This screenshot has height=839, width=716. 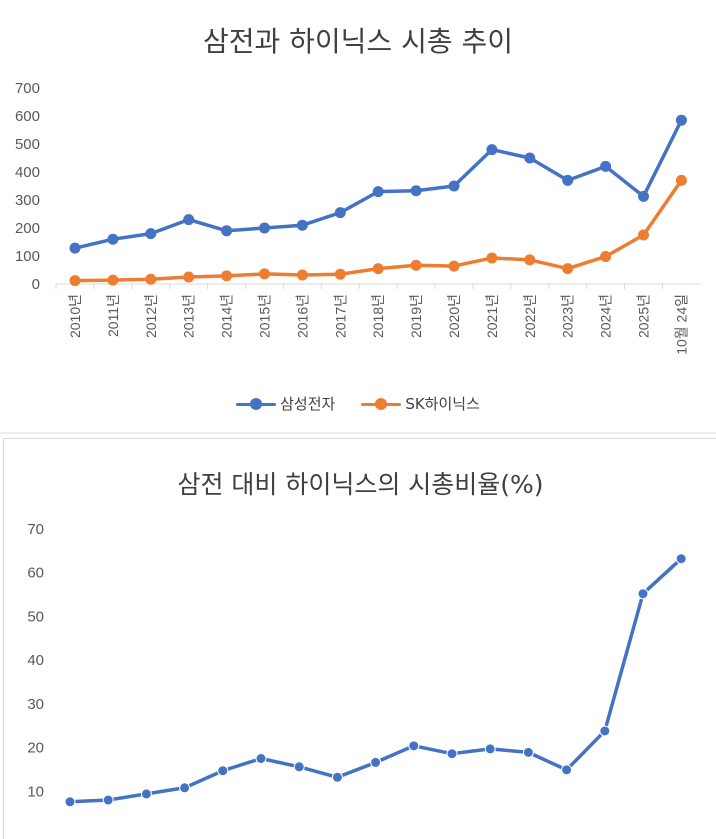 I want to click on legend-item-hynix: SK하이닉스, so click(x=420, y=403).